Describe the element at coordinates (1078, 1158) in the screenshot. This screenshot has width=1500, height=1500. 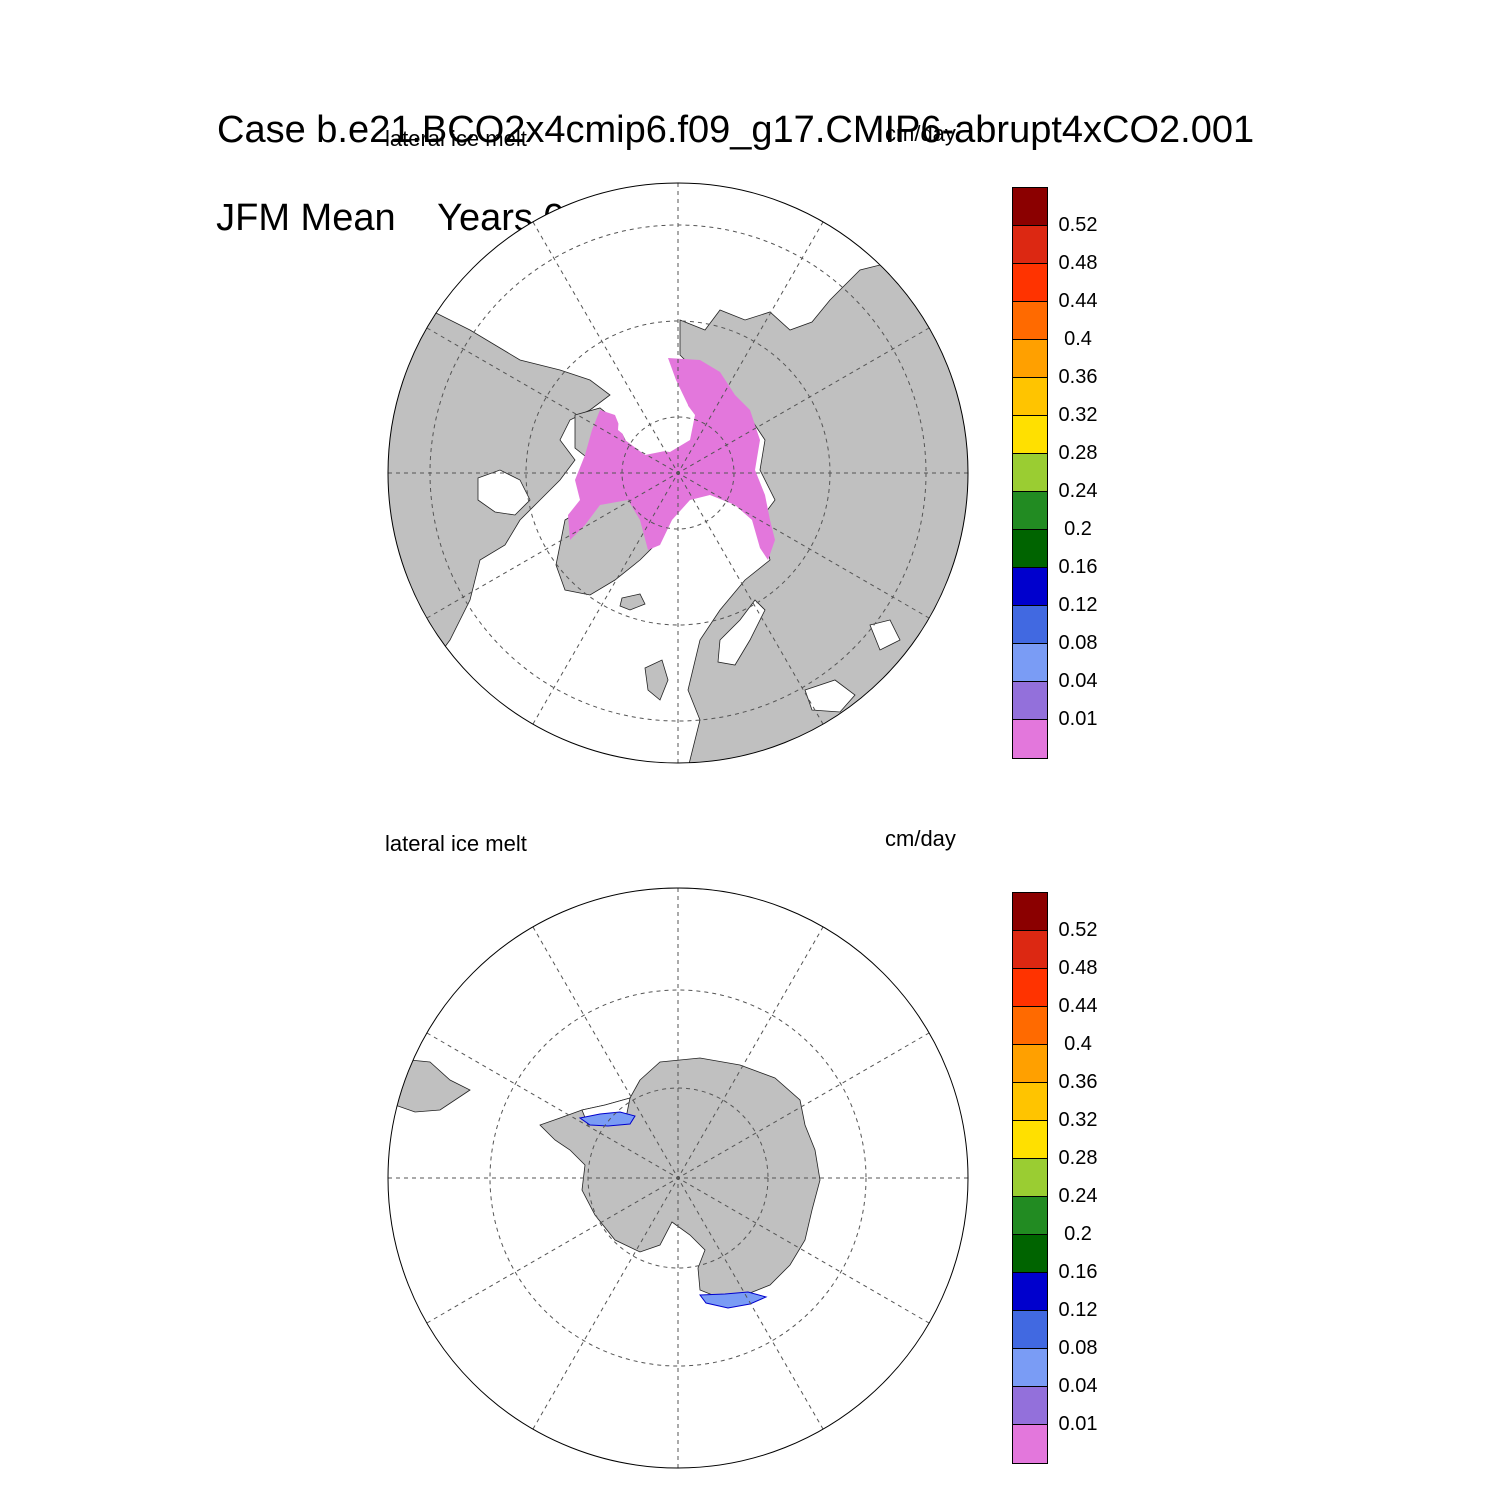
I see `south-colorbar-tick-label: 0.28` at that location.